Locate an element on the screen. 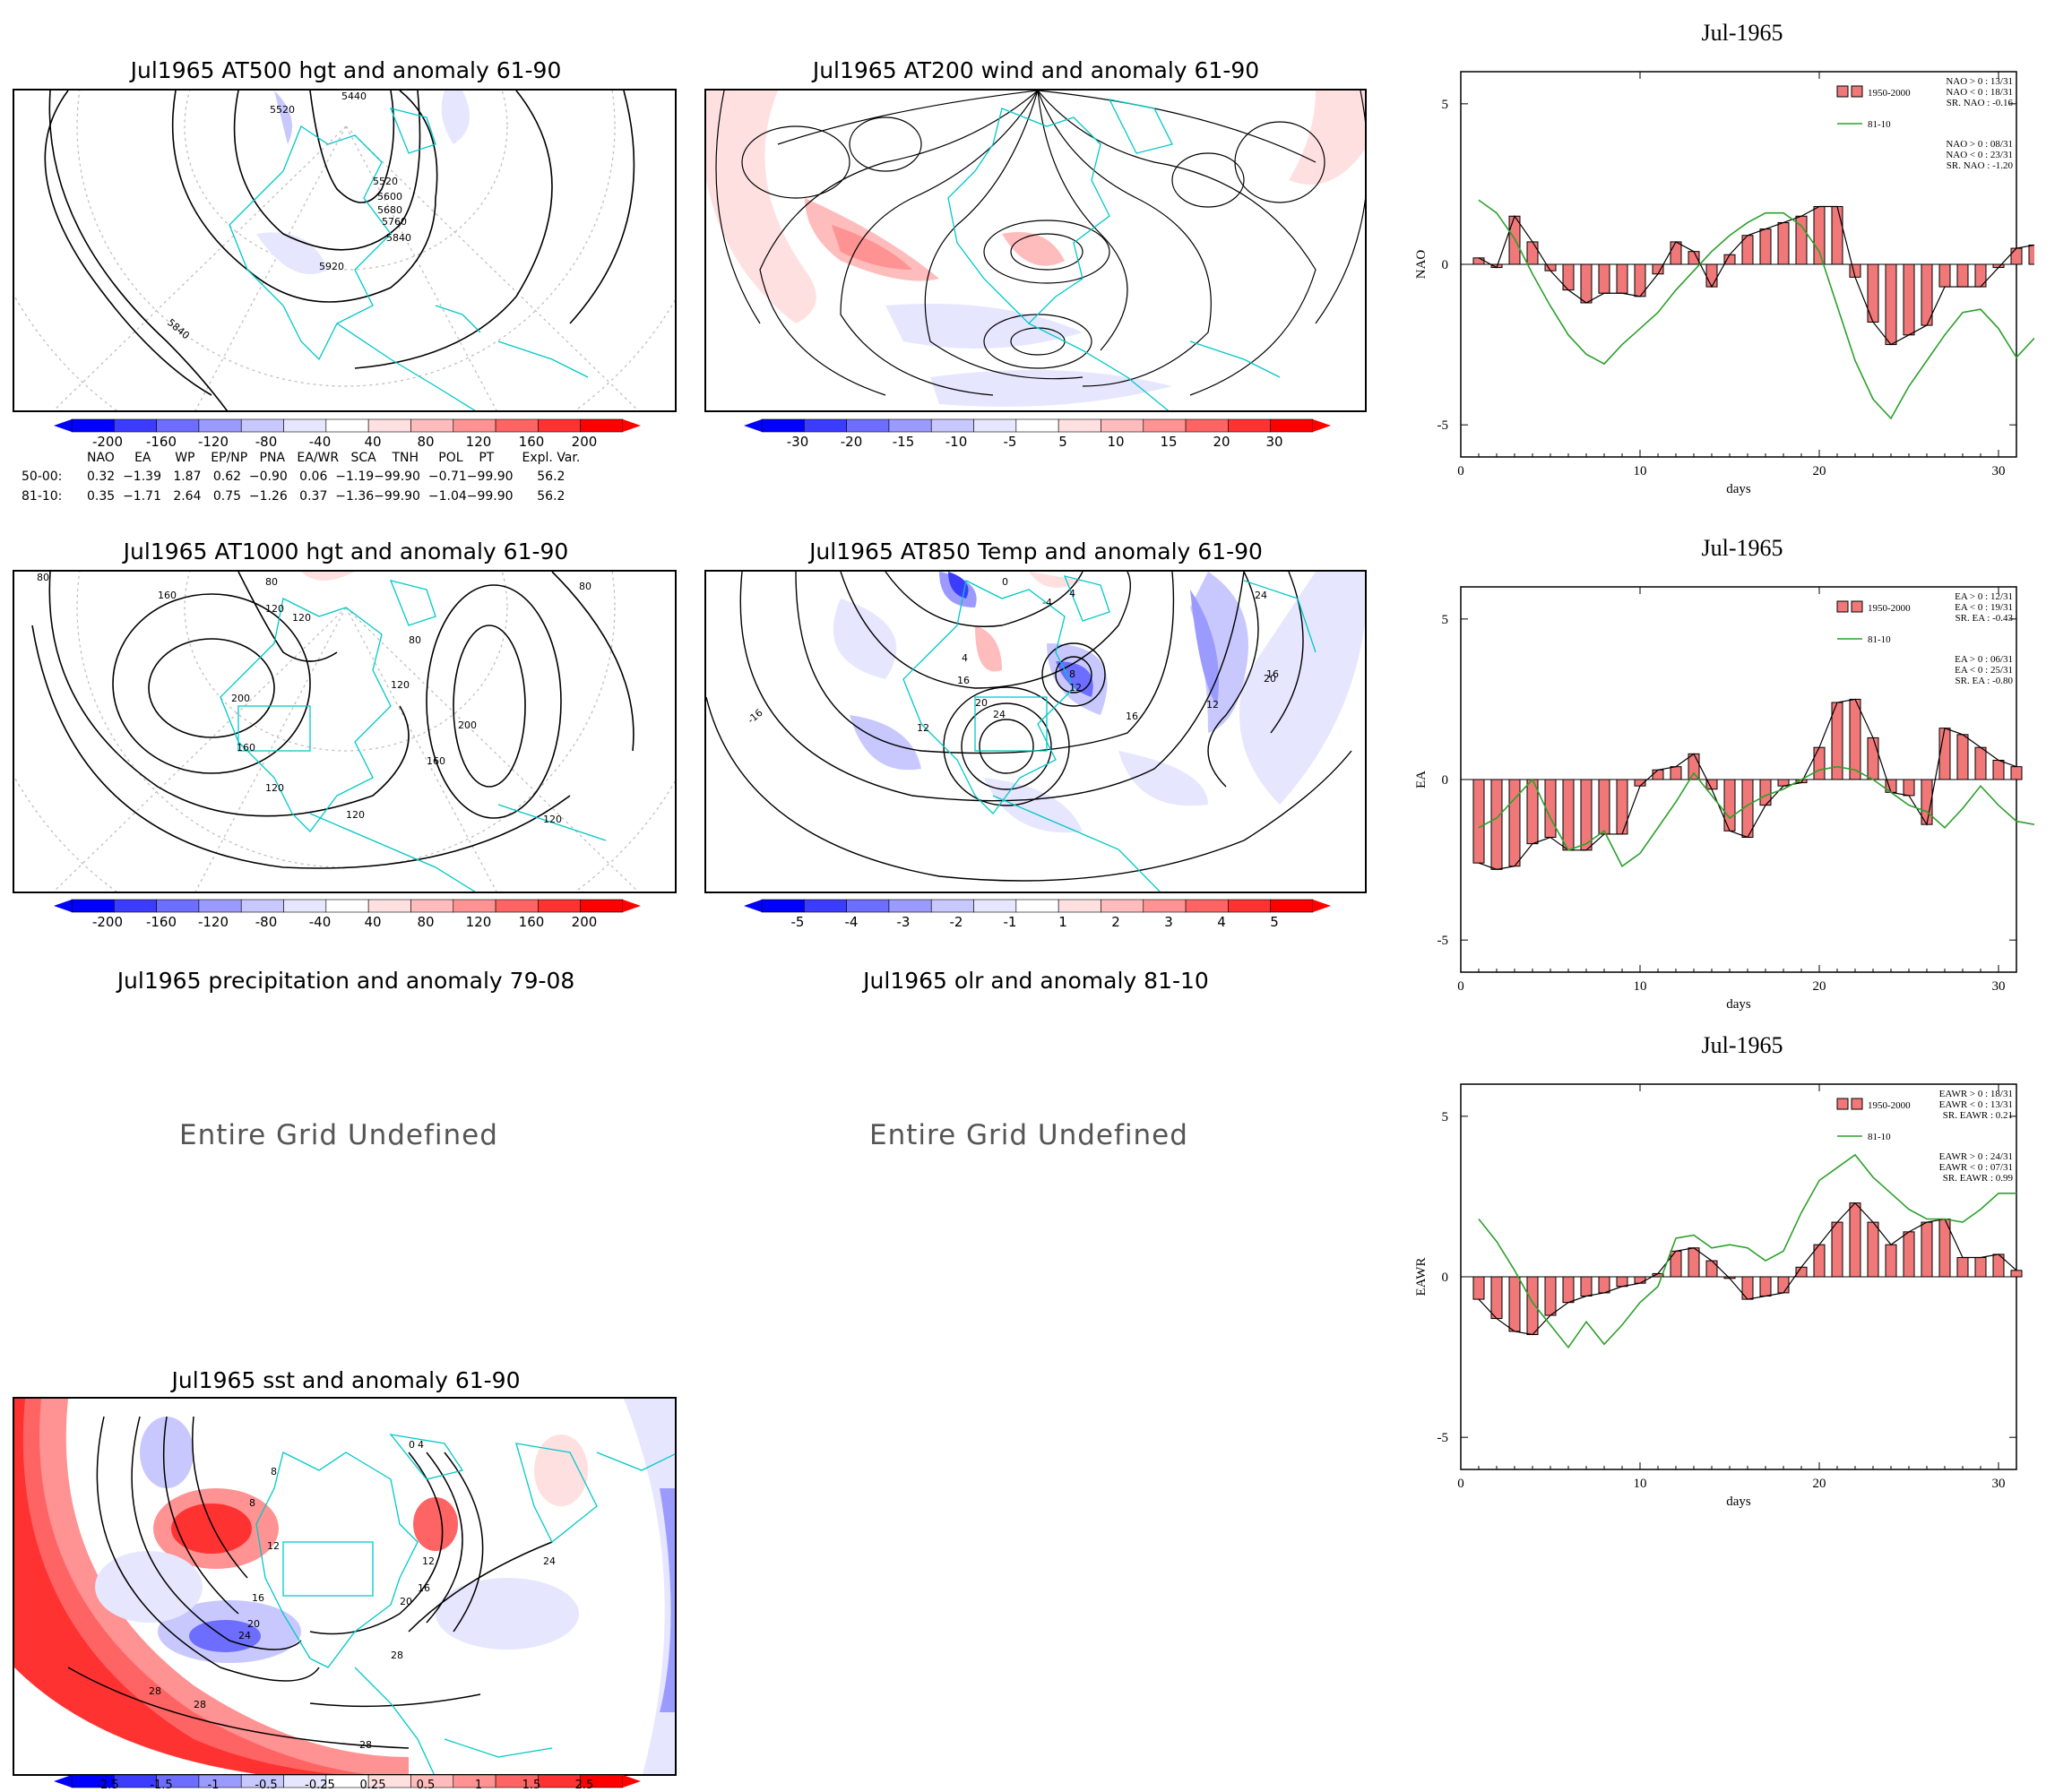  map-title-olr: Jul1965 olr and anomaly 81-10 is located at coordinates (1036, 981).